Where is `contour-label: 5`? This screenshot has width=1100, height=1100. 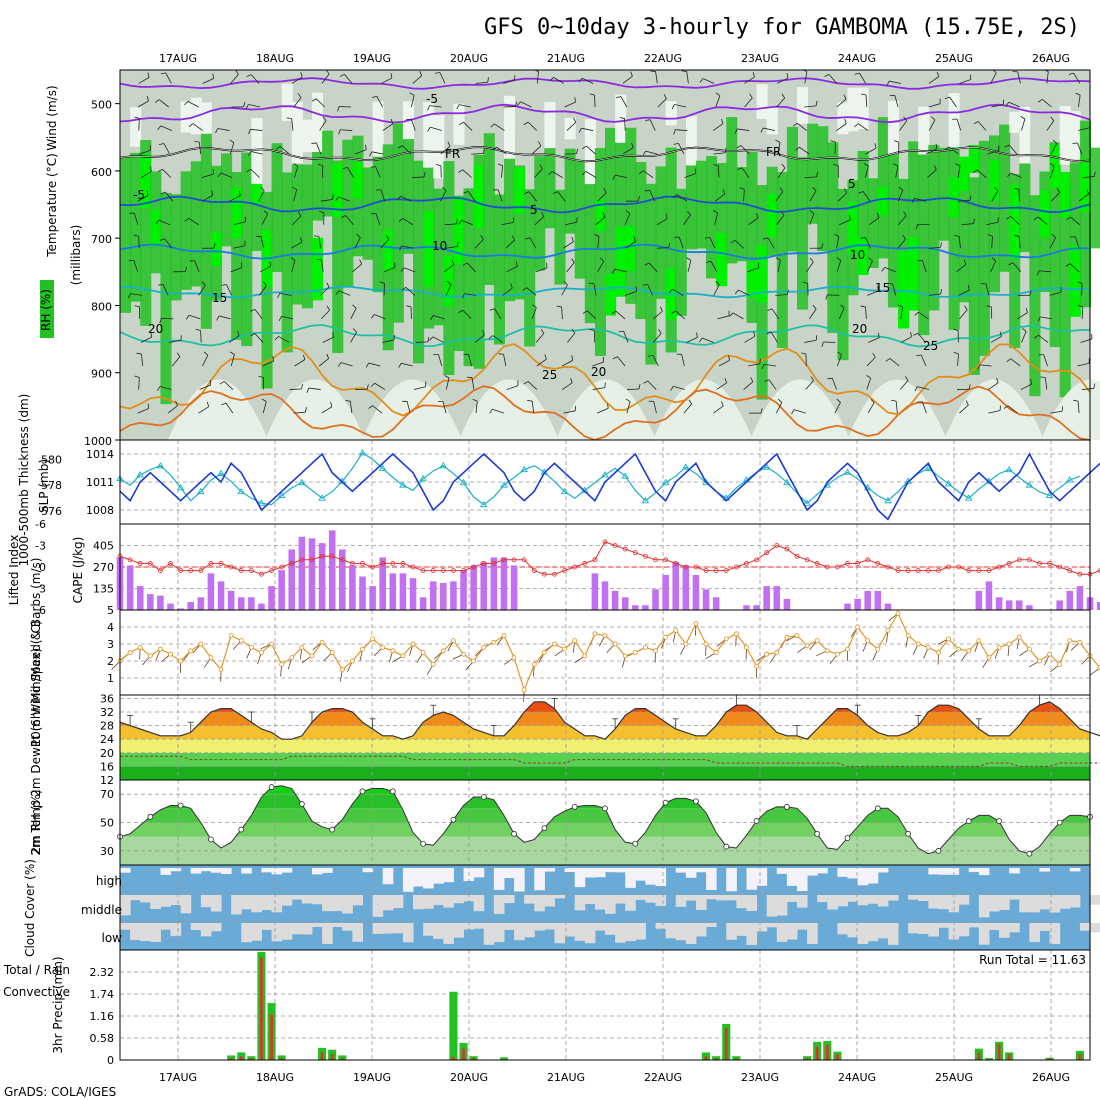 contour-label: 5 is located at coordinates (852, 184).